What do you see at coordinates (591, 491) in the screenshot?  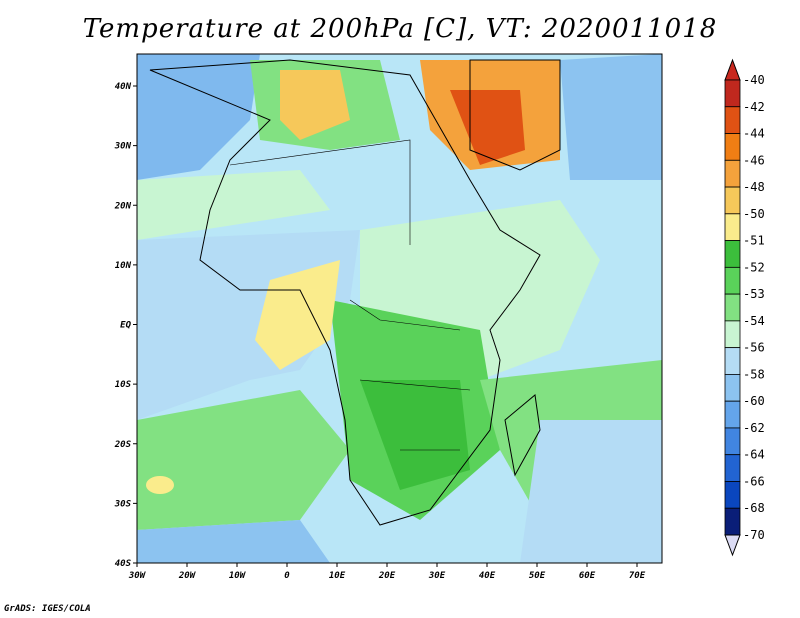 I see `south-indian-cold` at bounding box center [591, 491].